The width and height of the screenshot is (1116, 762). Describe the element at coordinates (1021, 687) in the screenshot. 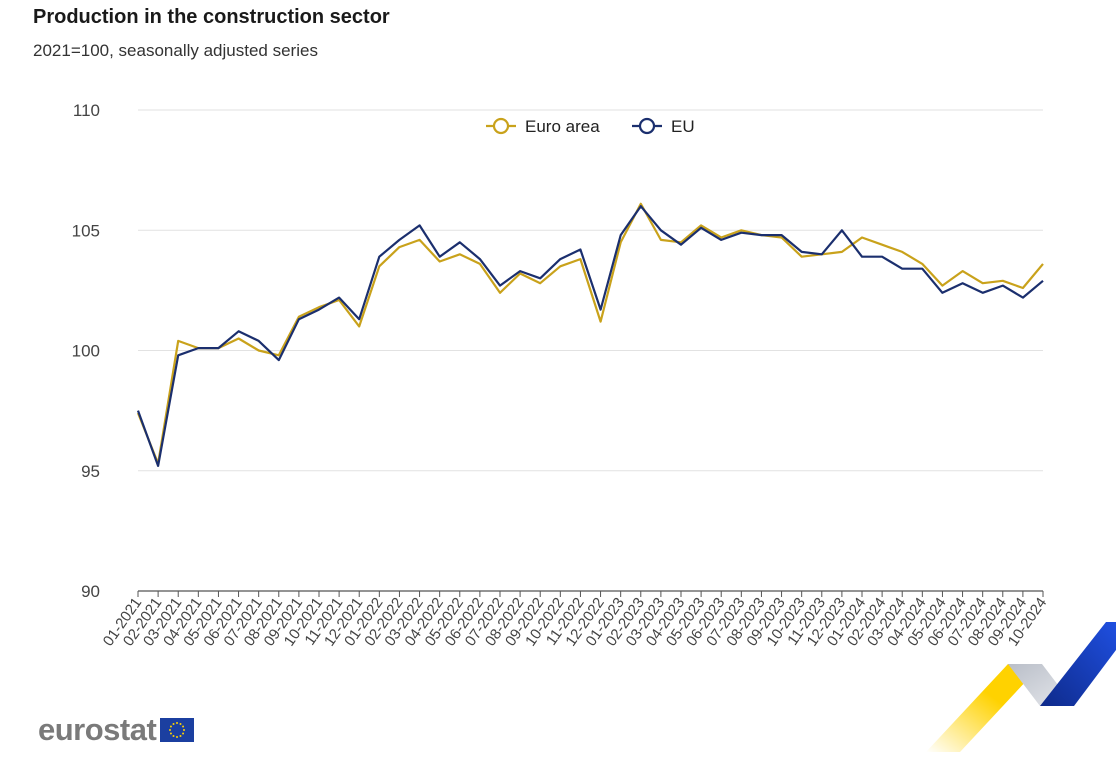

I see `decorative-stripes` at that location.